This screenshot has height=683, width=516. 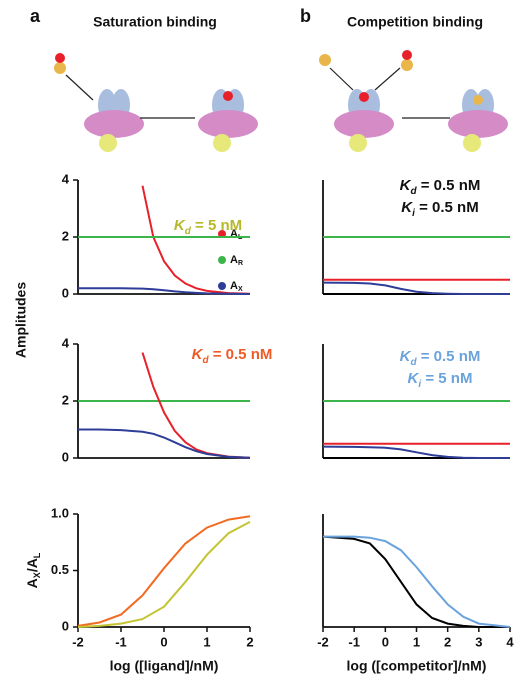 I want to click on schematic-a, so click(x=156, y=102).